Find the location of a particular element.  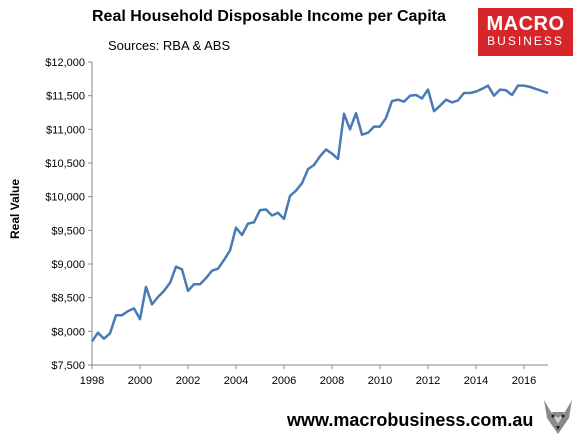

y-tick-label: $9,000 is located at coordinates (68, 265).